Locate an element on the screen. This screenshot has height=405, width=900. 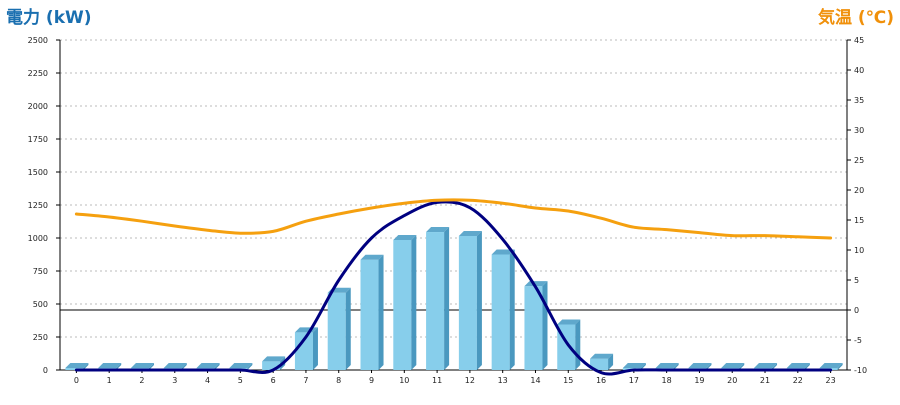
y-left-tick-label: 1500 is located at coordinates (38, 172).